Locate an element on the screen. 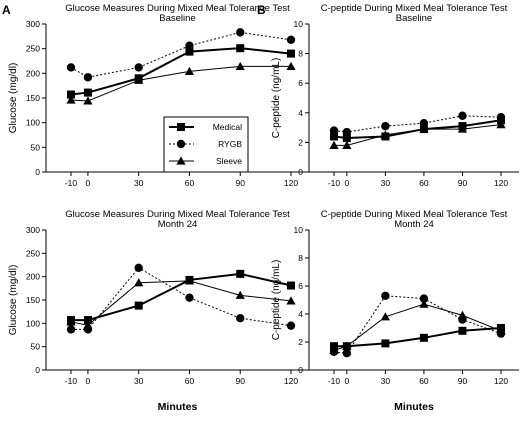 This screenshot has width=520, height=421. legend-marker-rygb is located at coordinates (181, 144).